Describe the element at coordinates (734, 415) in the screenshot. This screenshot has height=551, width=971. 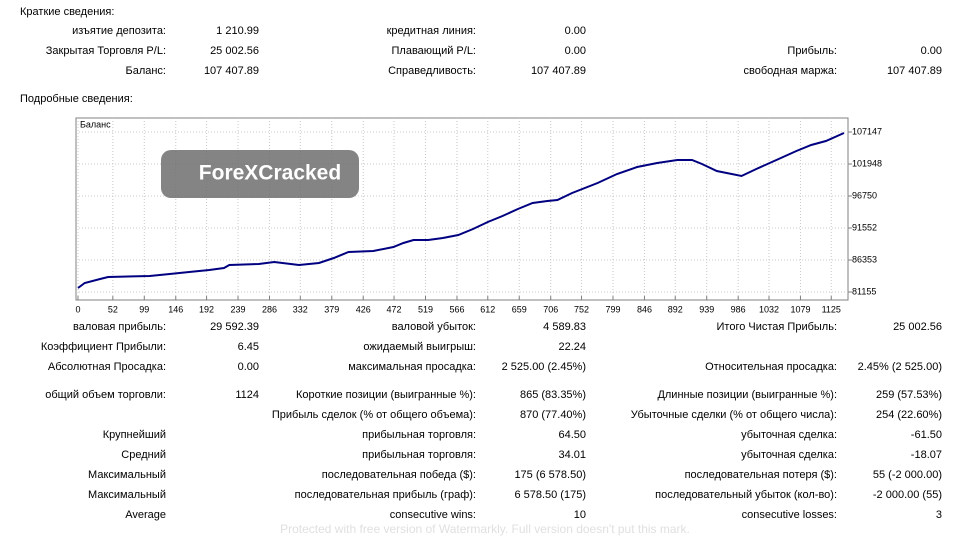
I see `field-label: Убыточные сделки (% от общего числа):` at that location.